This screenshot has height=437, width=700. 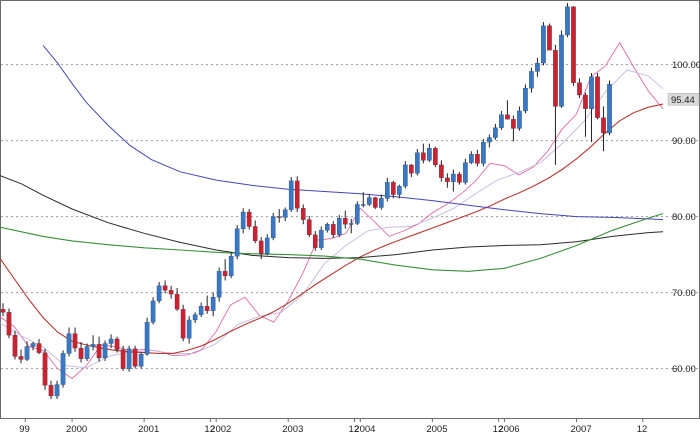 I want to click on last-price-label-box, so click(x=683, y=99).